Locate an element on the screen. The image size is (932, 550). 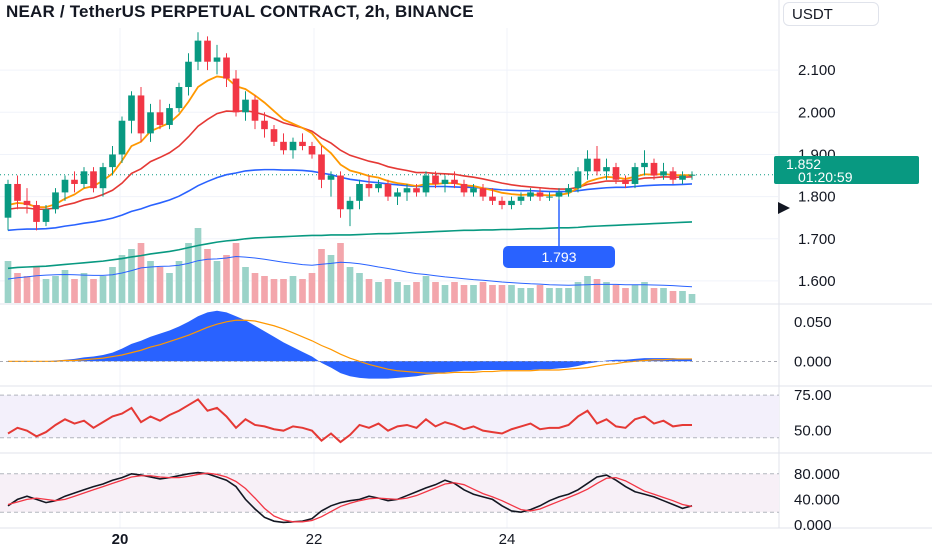
price-tick-label: 1.800 is located at coordinates (817, 197).